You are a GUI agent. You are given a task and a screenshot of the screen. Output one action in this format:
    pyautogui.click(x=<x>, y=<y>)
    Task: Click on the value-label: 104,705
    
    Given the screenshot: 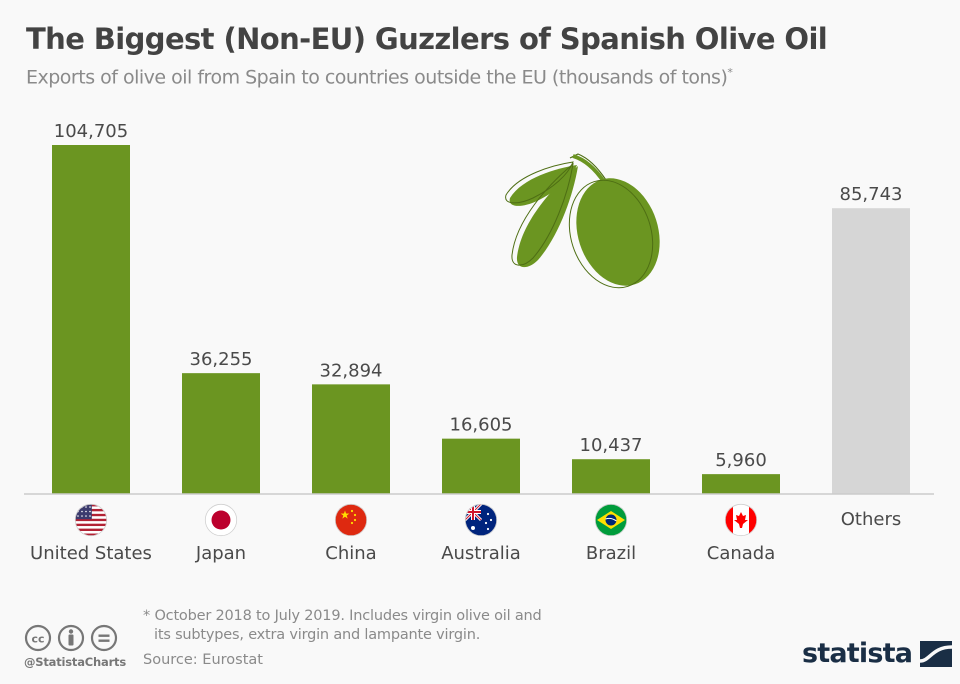 What is the action you would take?
    pyautogui.click(x=91, y=131)
    